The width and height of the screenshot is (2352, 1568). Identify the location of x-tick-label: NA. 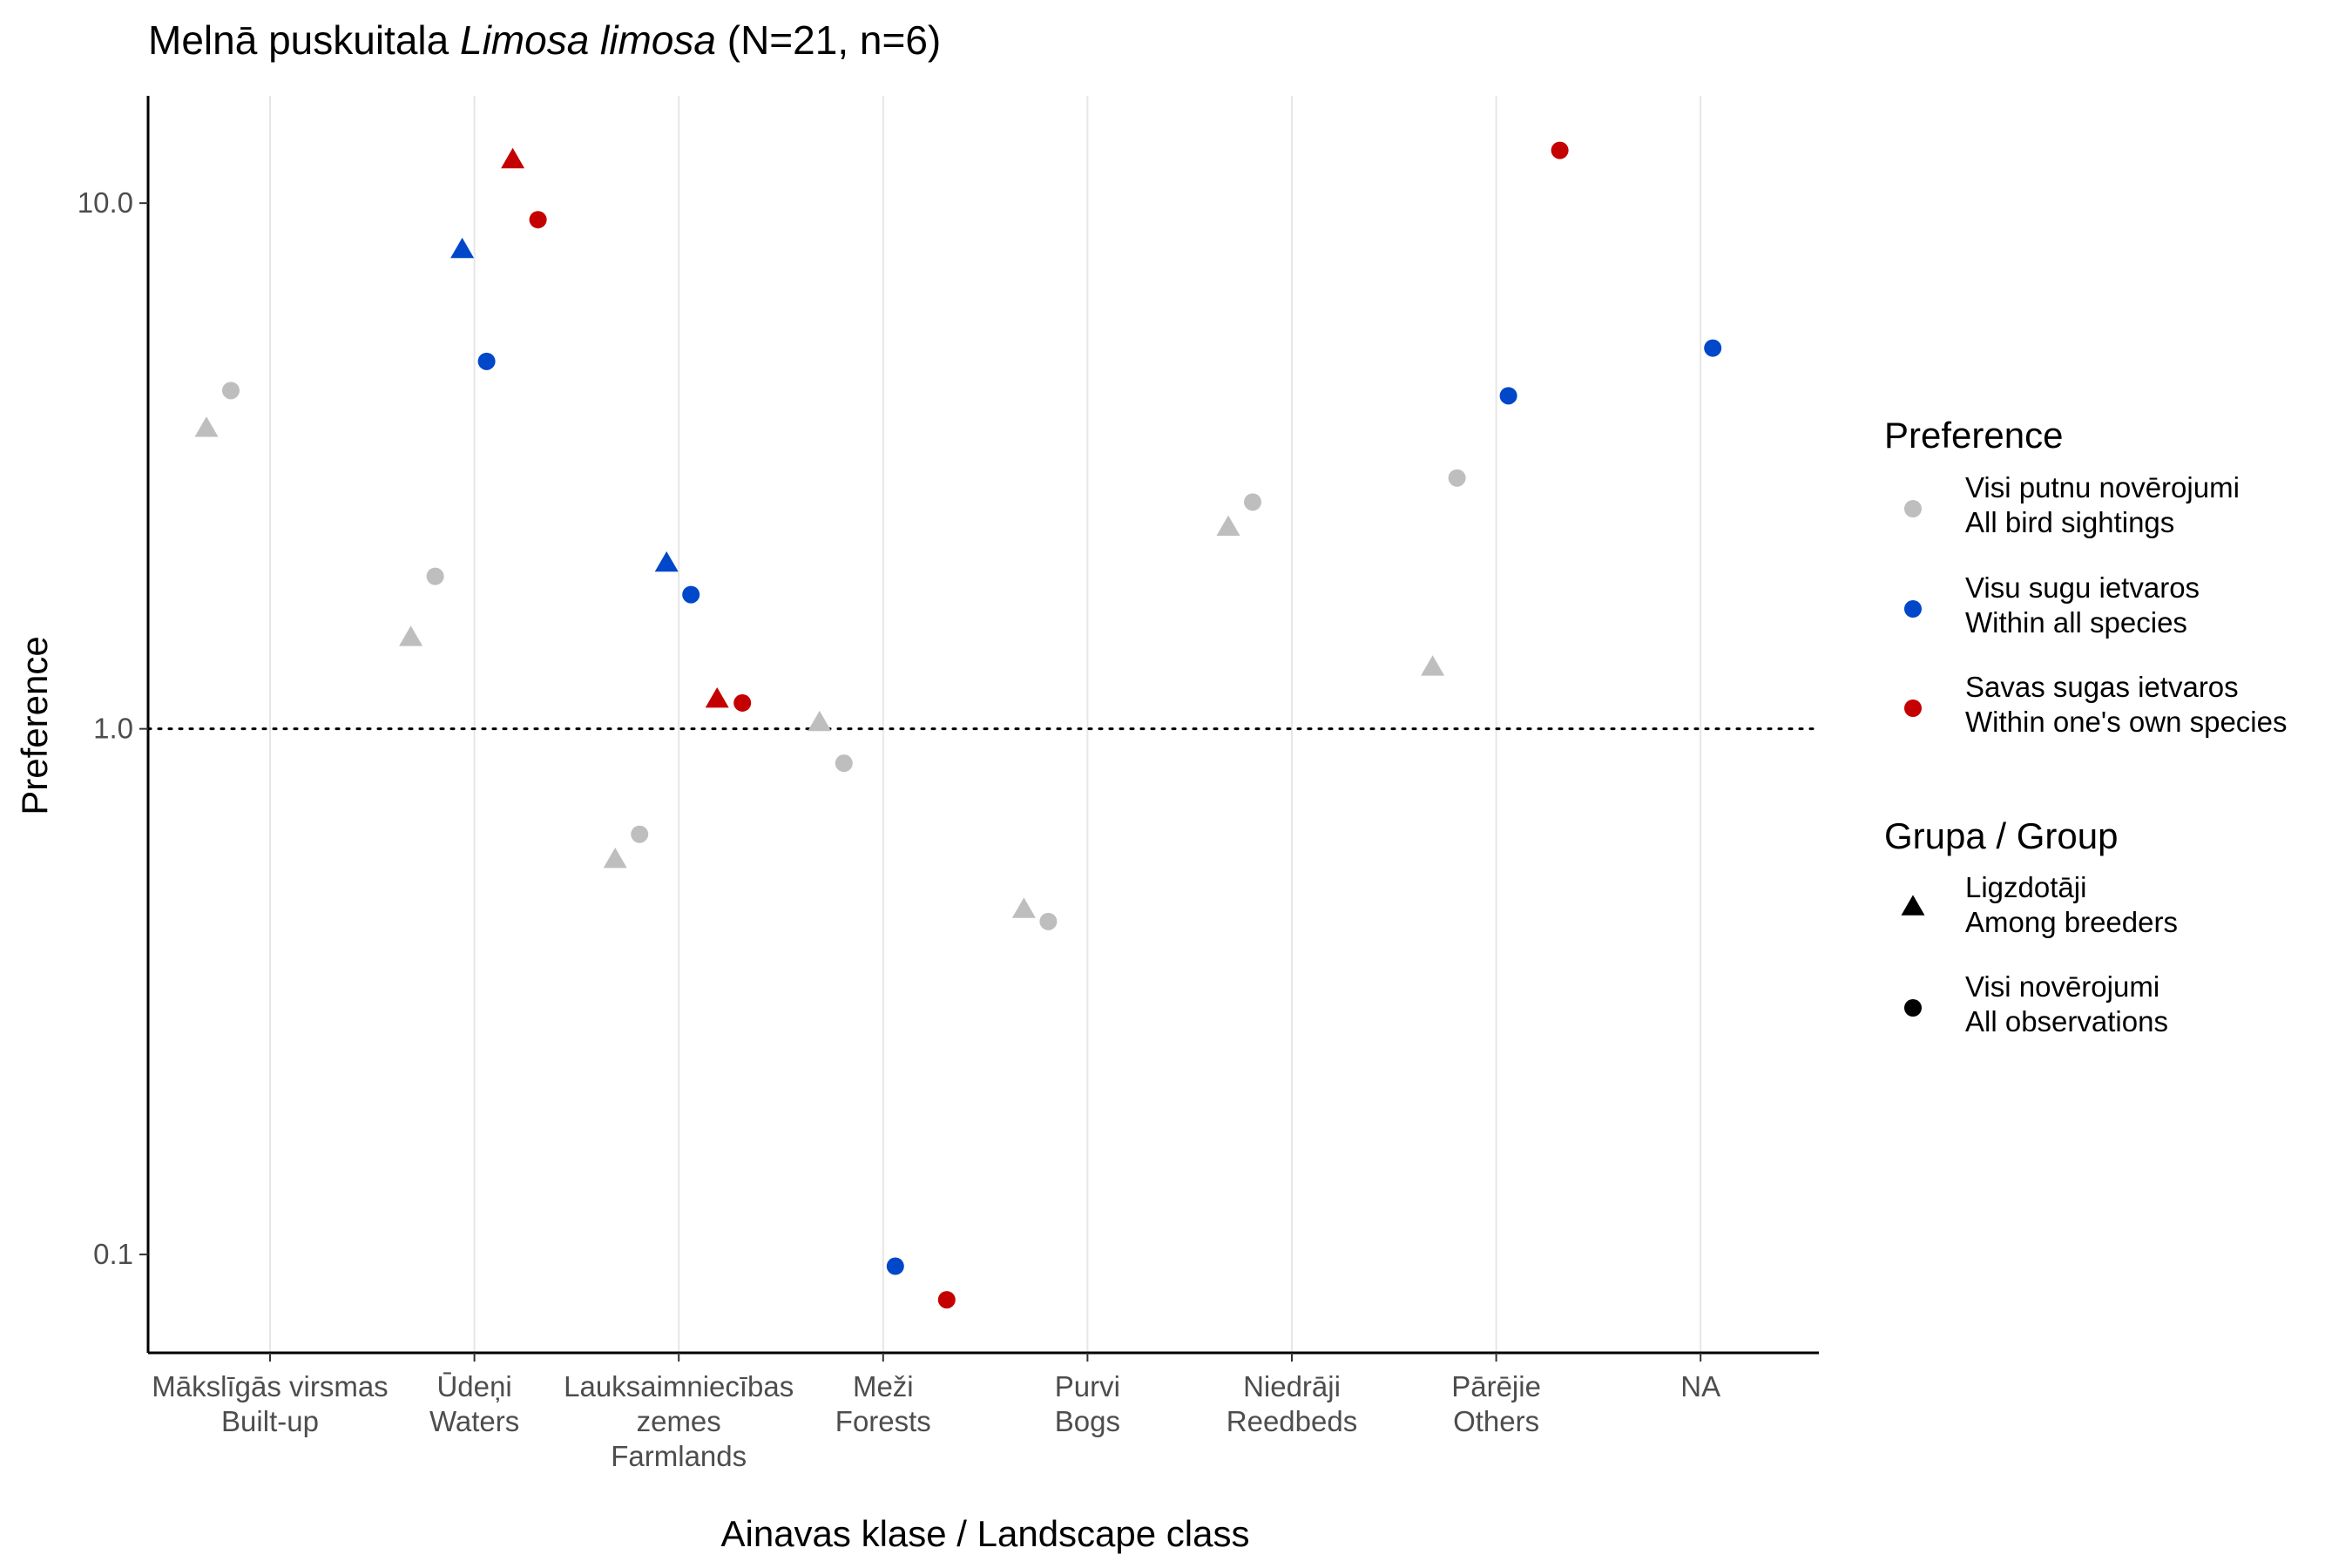
(1700, 1386).